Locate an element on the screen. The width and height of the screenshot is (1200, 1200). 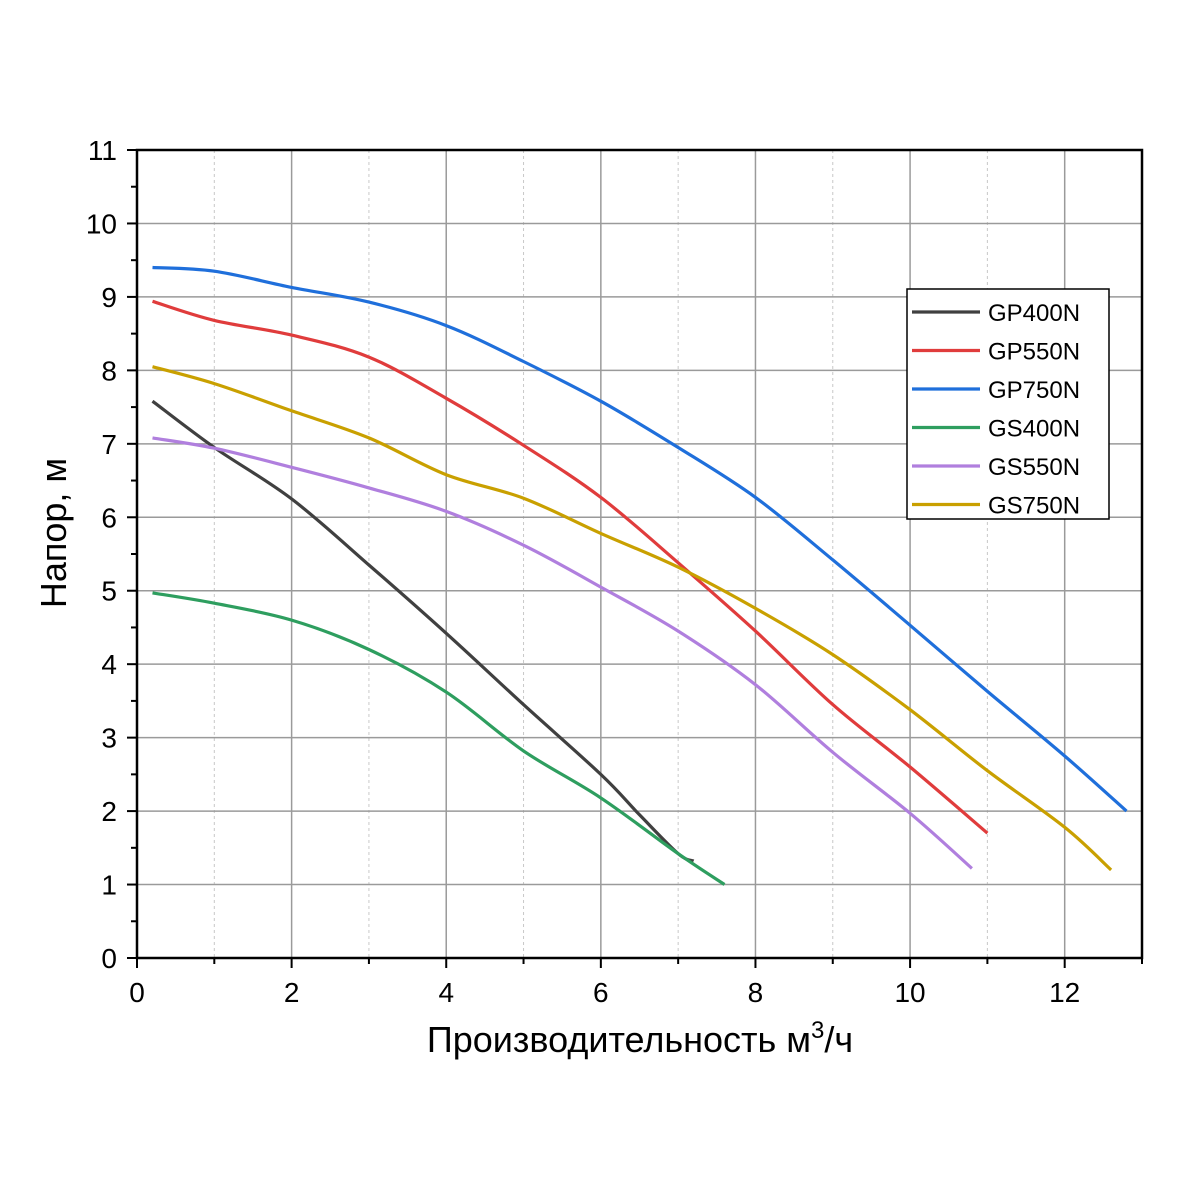
y-tick-label: 5 is located at coordinates (109, 591).